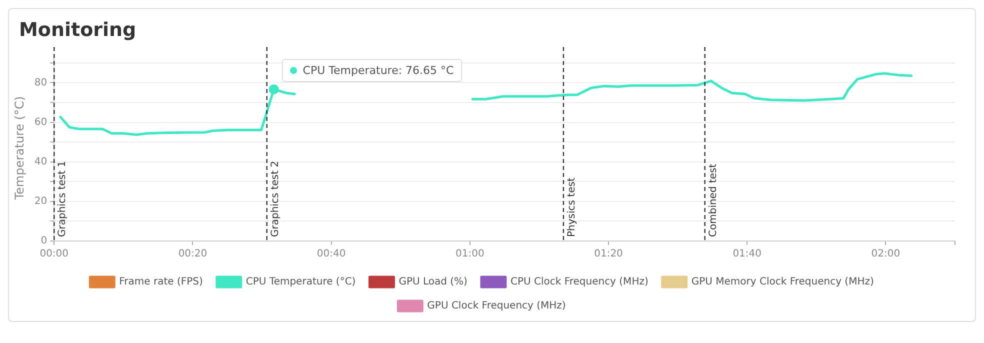  I want to click on ref-line-label: Physics test, so click(572, 207).